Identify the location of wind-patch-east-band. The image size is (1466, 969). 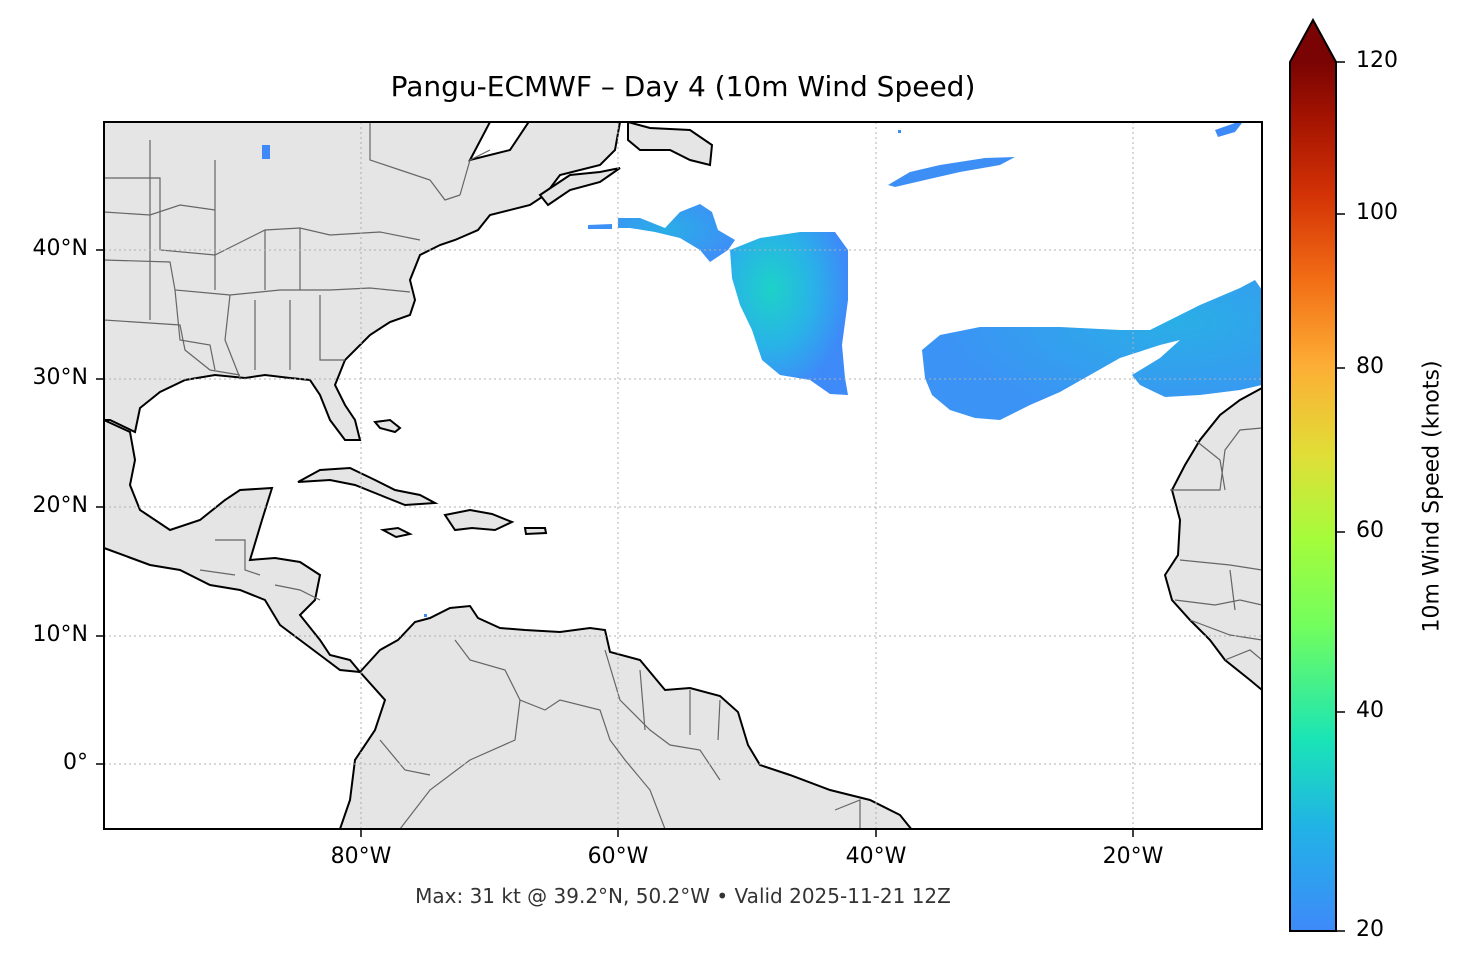
(1092, 350).